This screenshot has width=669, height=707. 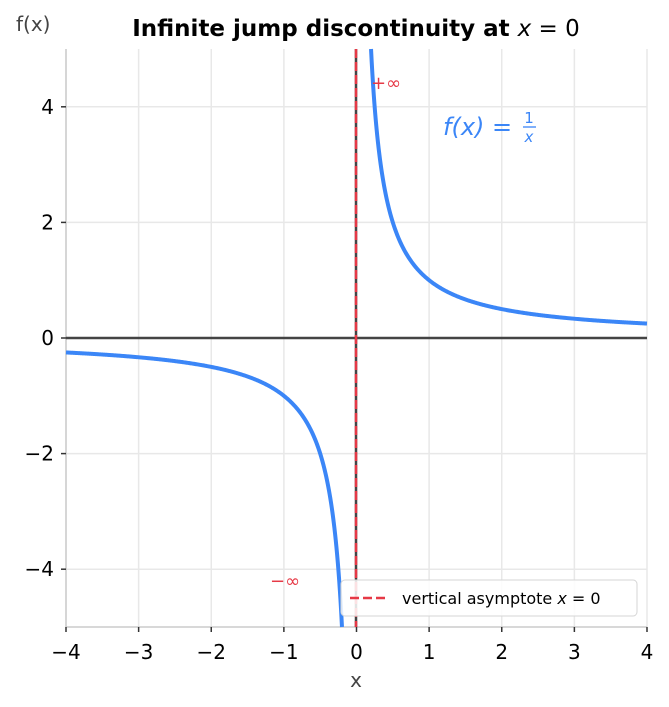 What do you see at coordinates (529, 118) in the screenshot?
I see `fraction-numerator: 1` at bounding box center [529, 118].